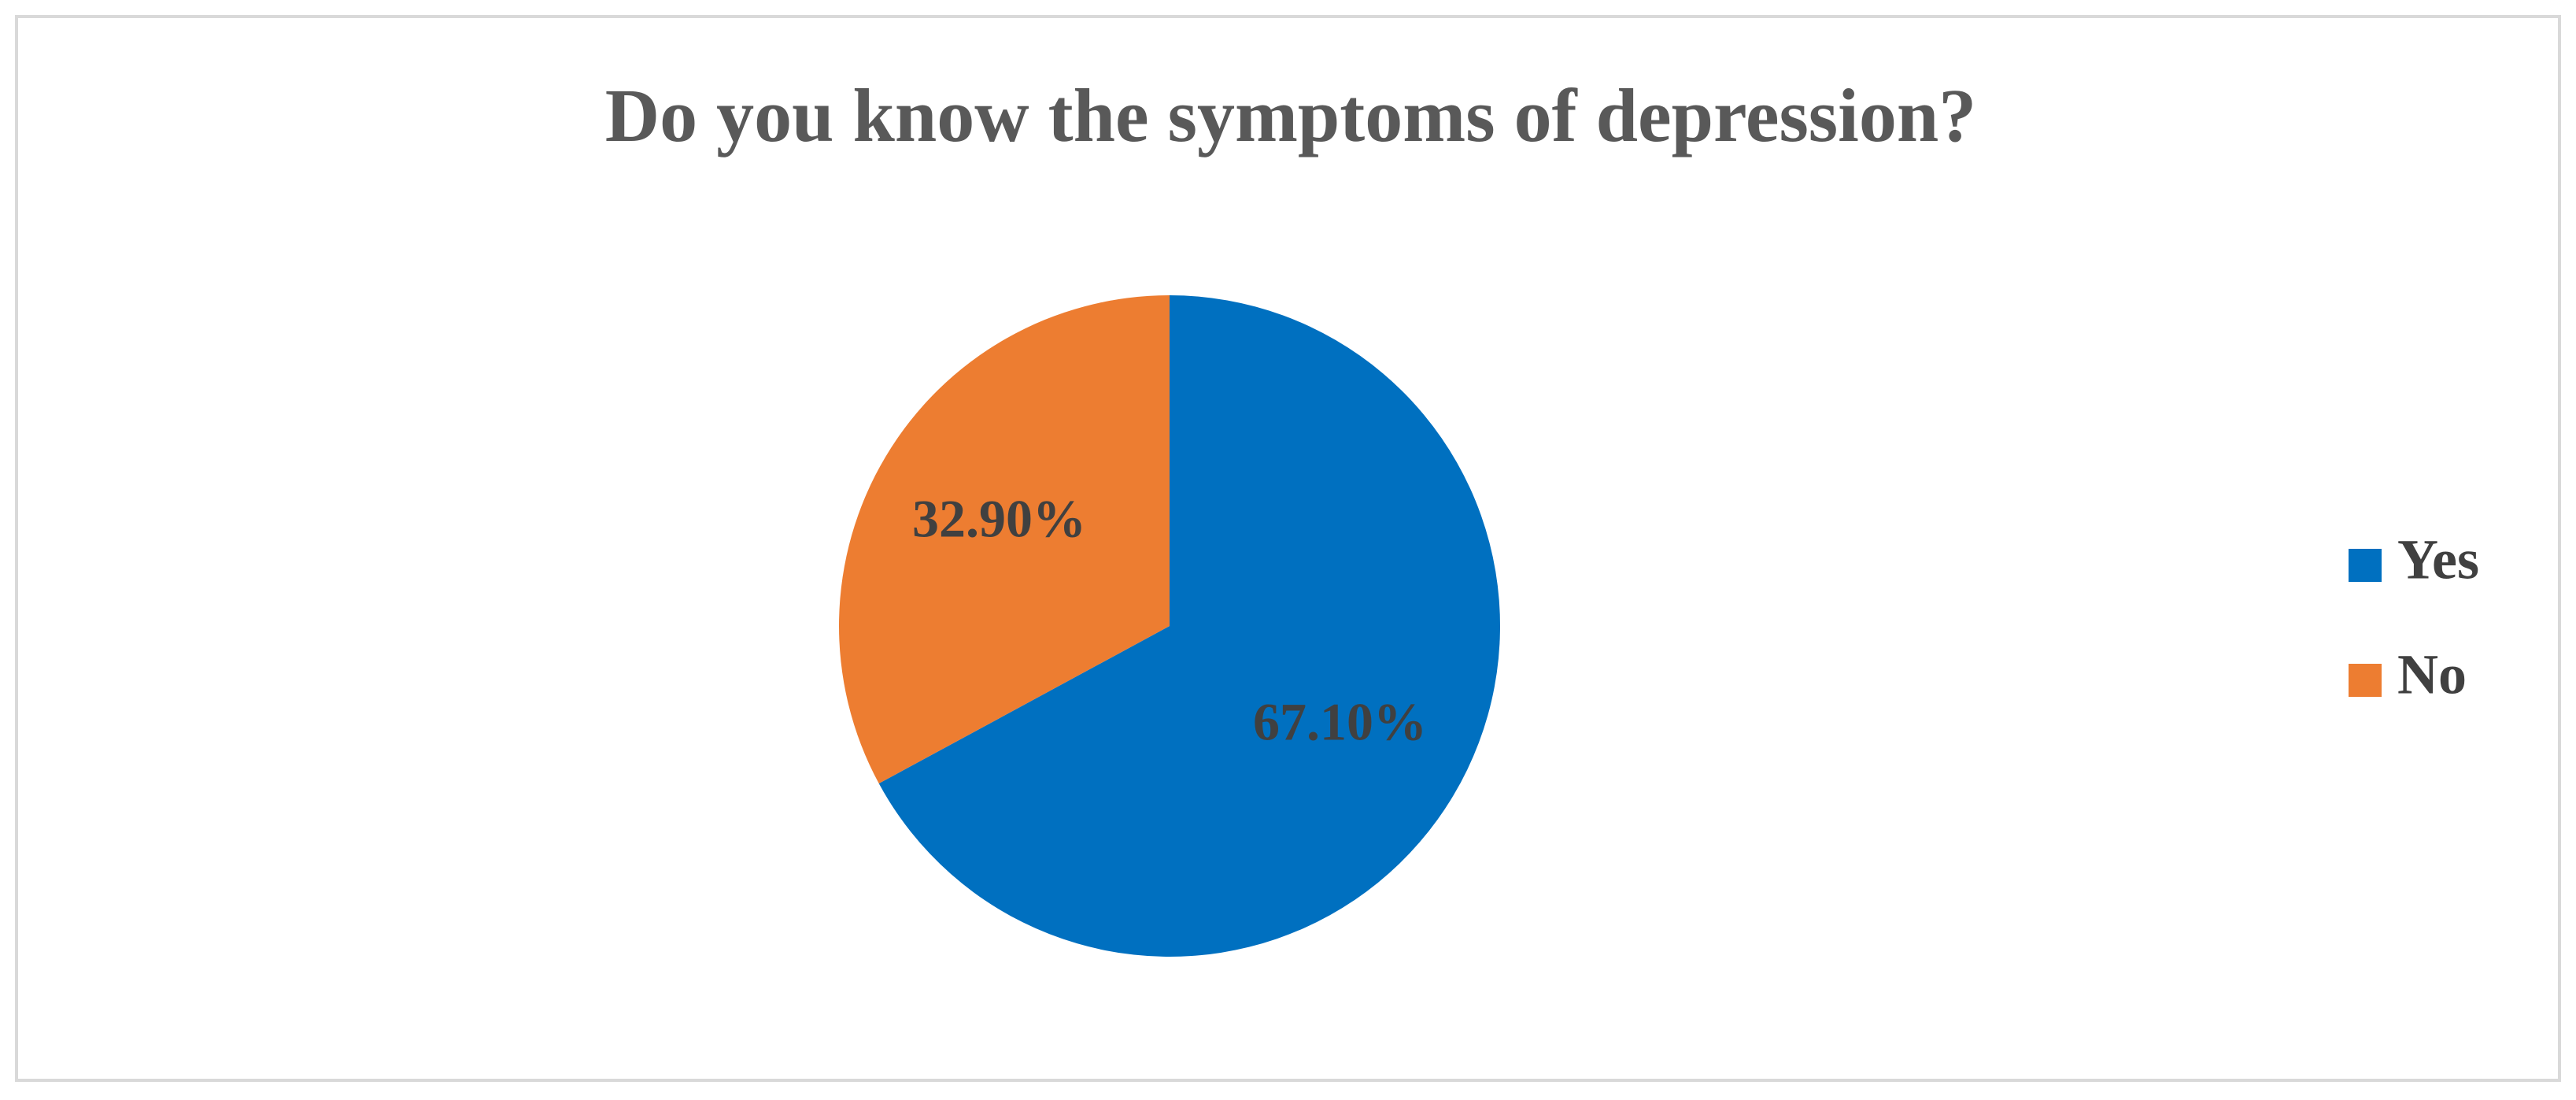 This screenshot has width=2576, height=1100. Describe the element at coordinates (2438, 560) in the screenshot. I see `legend-label: Yes` at that location.